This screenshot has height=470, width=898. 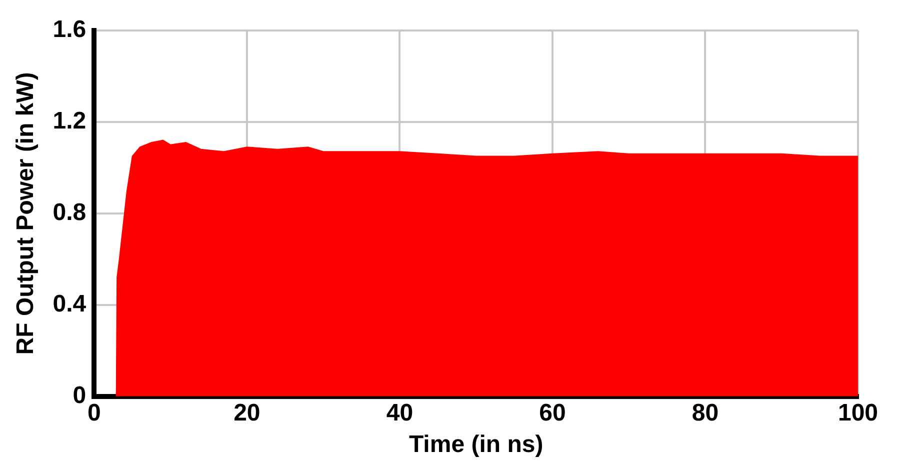 I want to click on x-tick-label: 60, so click(x=552, y=412).